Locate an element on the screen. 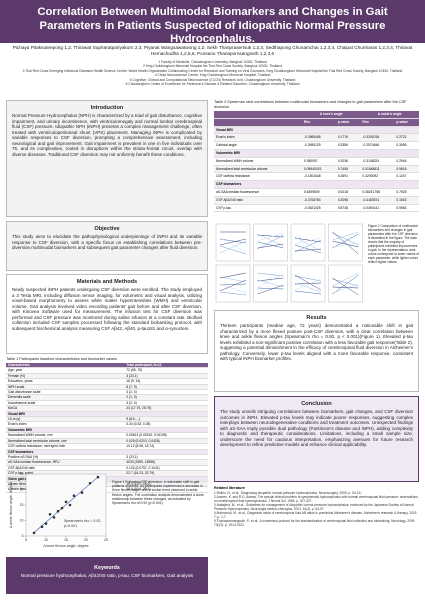 The width and height of the screenshot is (425, 600). table-row: Female (%) 3 (23.1) is located at coordinates (107, 376).